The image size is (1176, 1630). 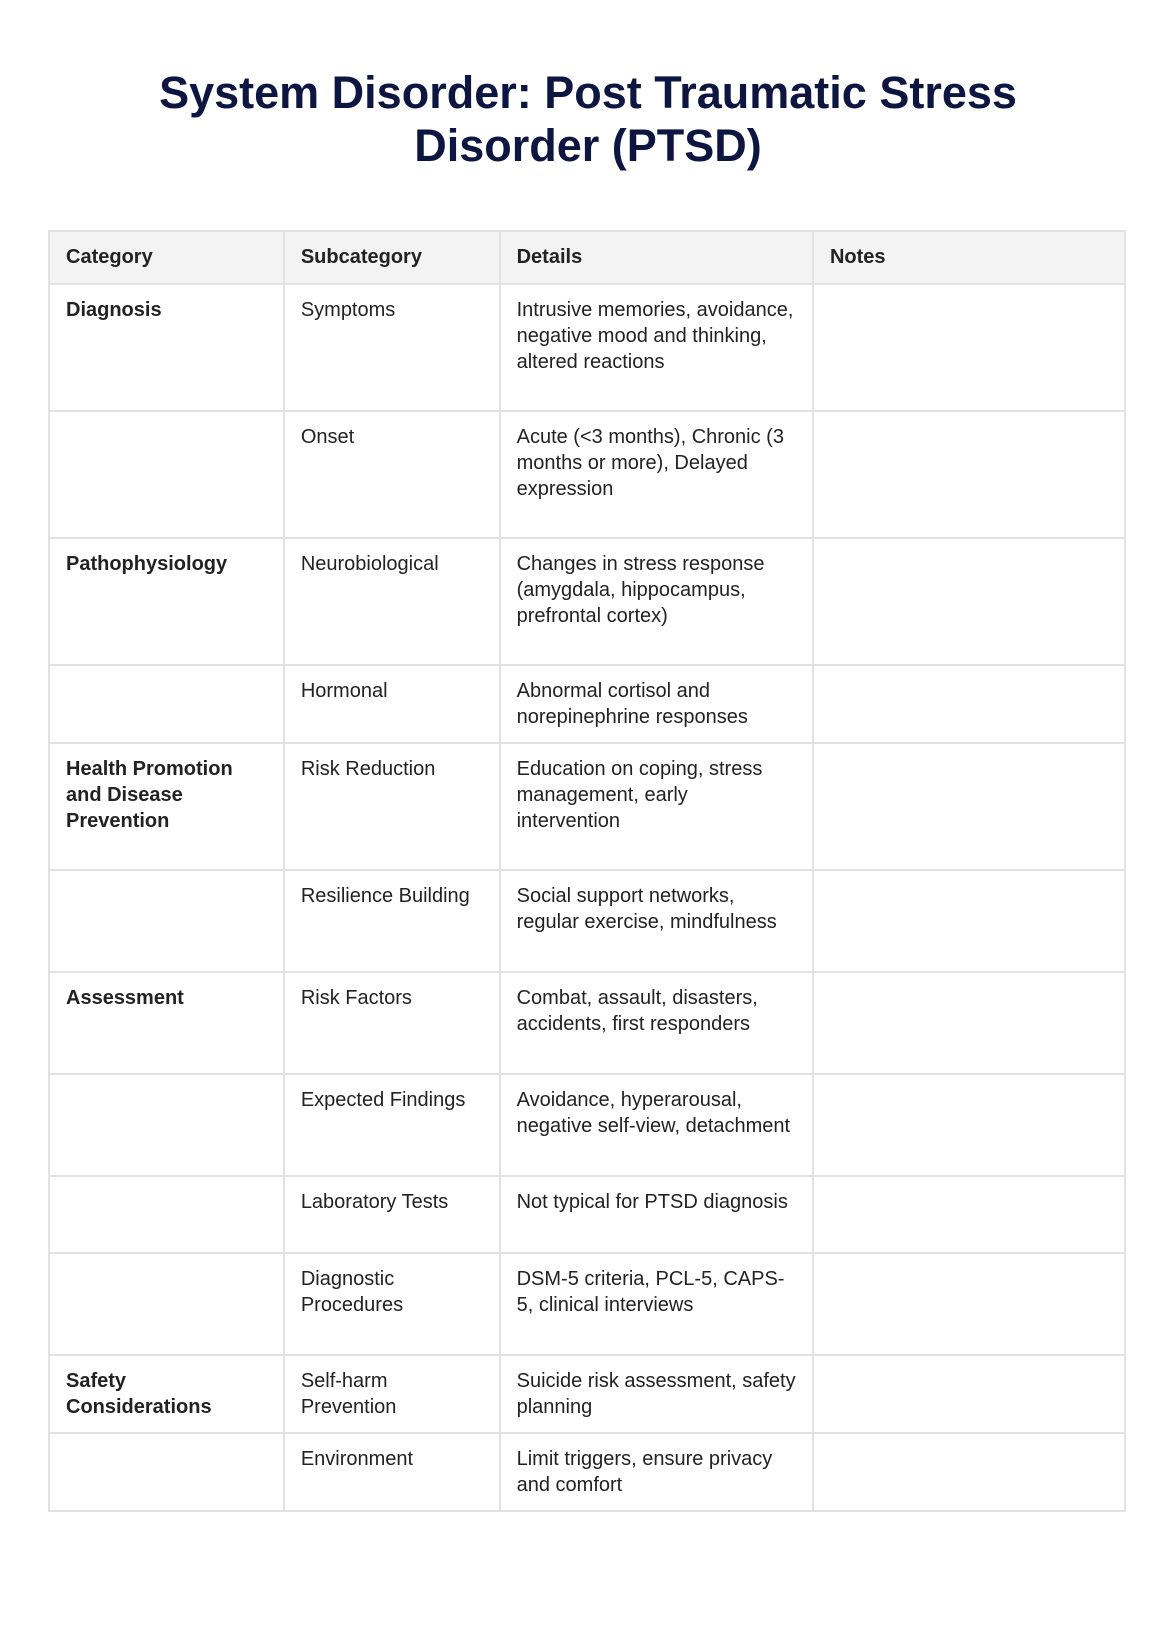 What do you see at coordinates (391, 704) in the screenshot?
I see `cell-subcategory: Hormonal` at bounding box center [391, 704].